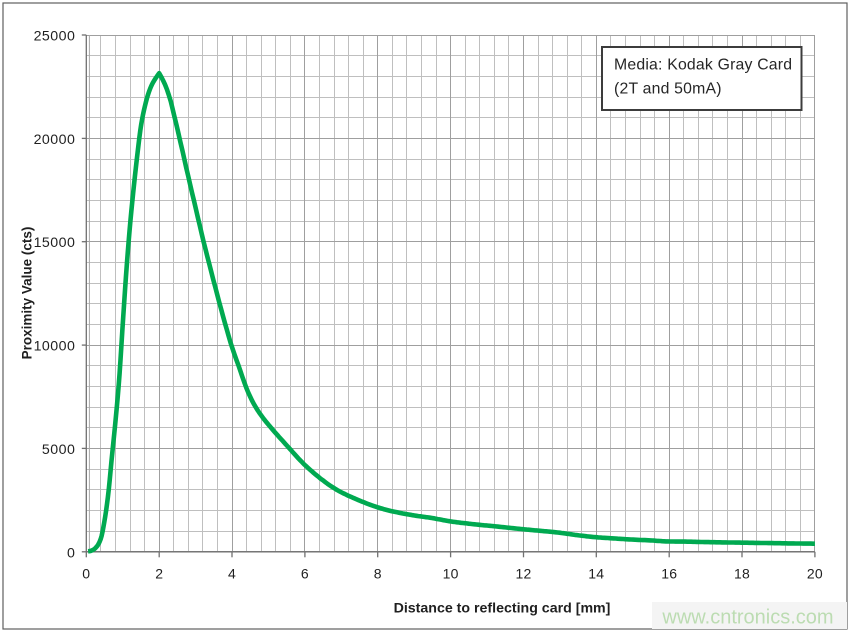 The height and width of the screenshot is (633, 851). Describe the element at coordinates (55, 243) in the screenshot. I see `svg-text: 15000` at that location.